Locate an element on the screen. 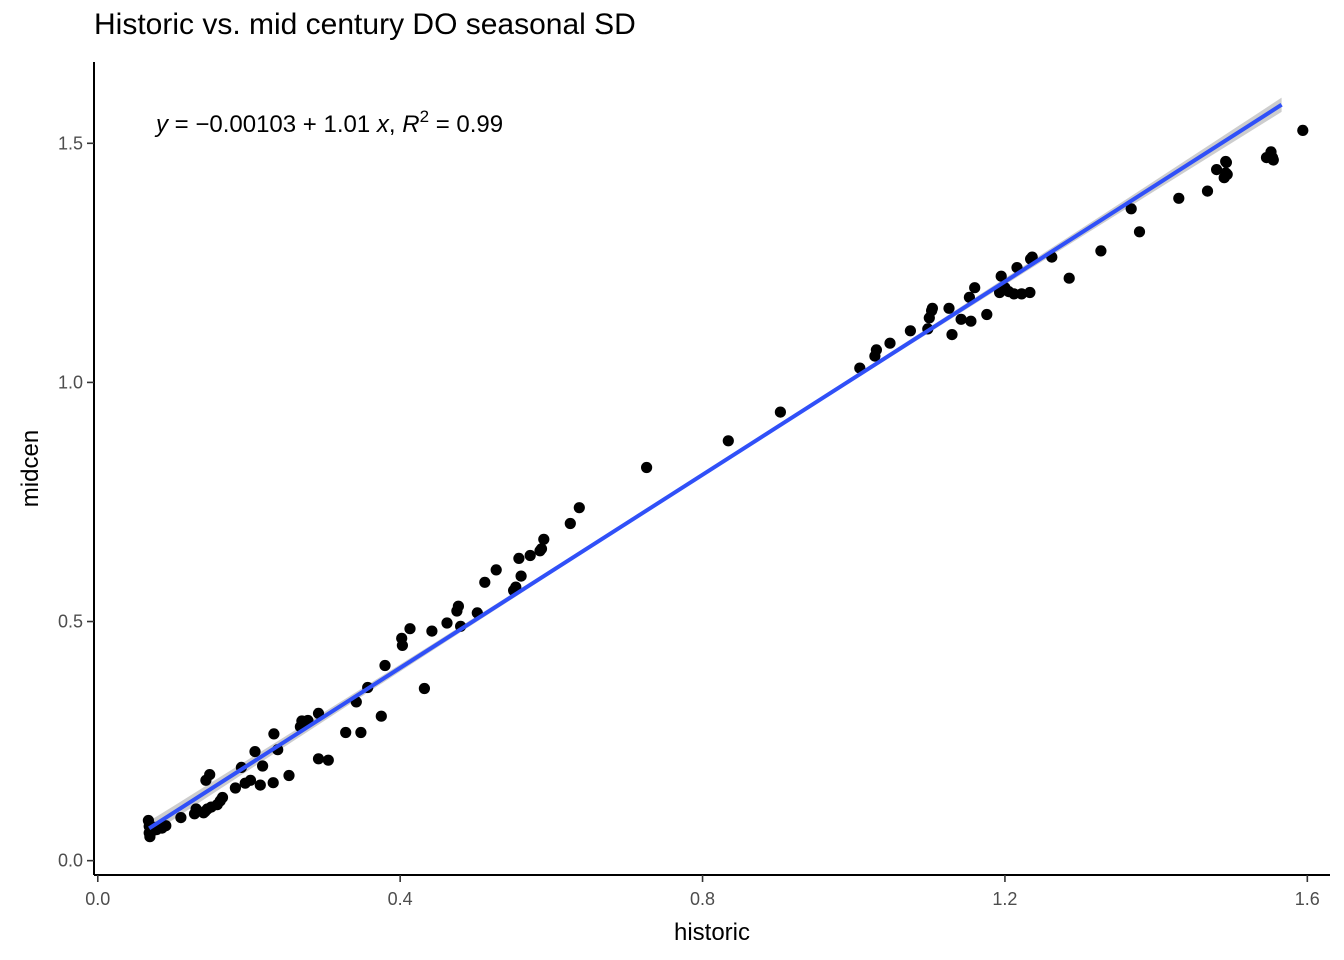  equation-r-value: = 0.99 is located at coordinates (466, 124).